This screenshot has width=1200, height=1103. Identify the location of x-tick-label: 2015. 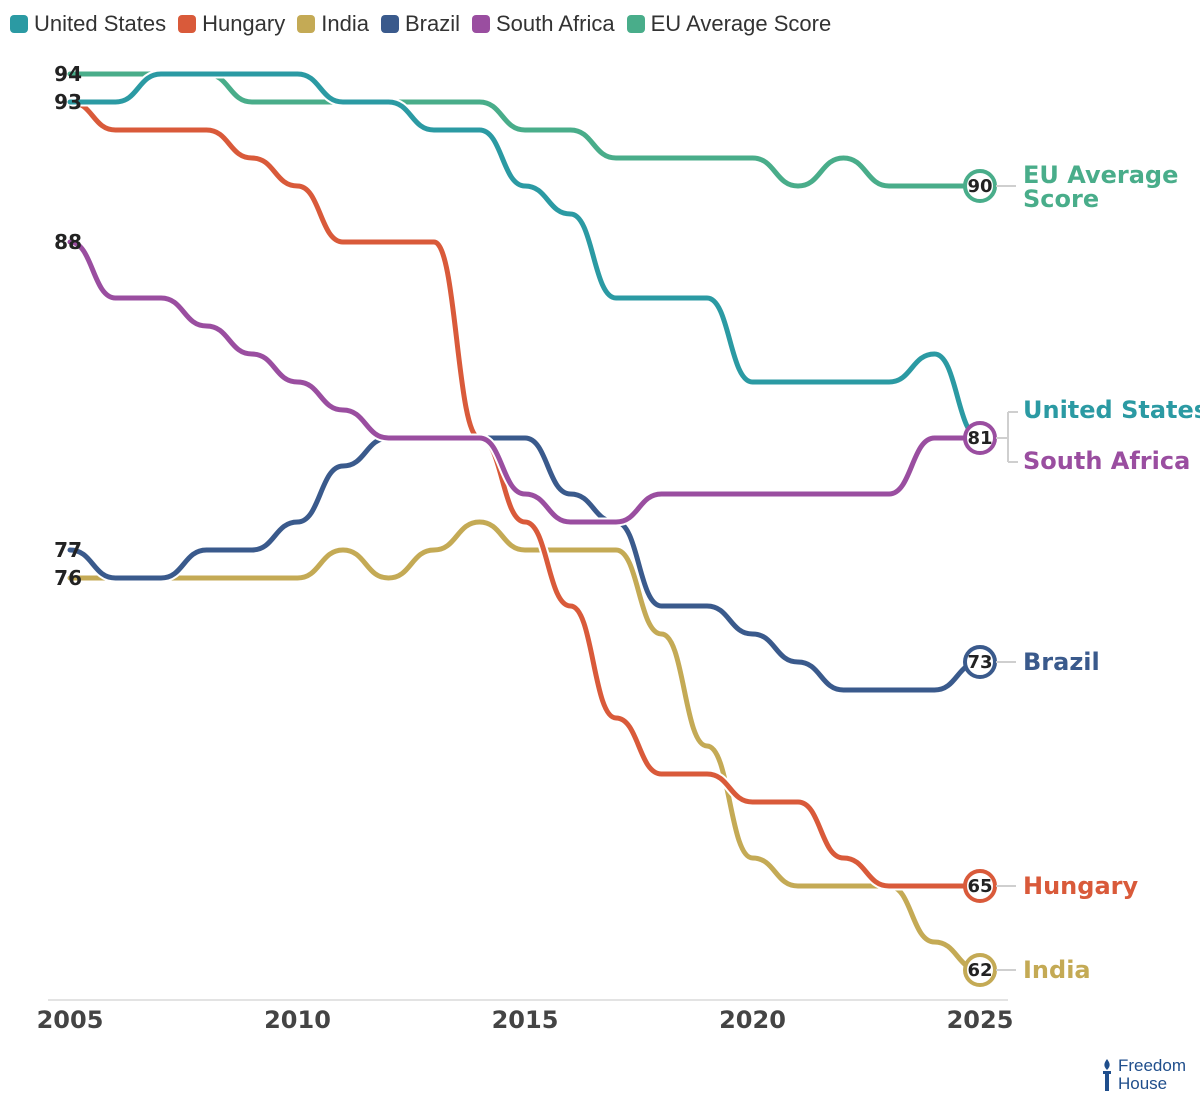
(525, 1020).